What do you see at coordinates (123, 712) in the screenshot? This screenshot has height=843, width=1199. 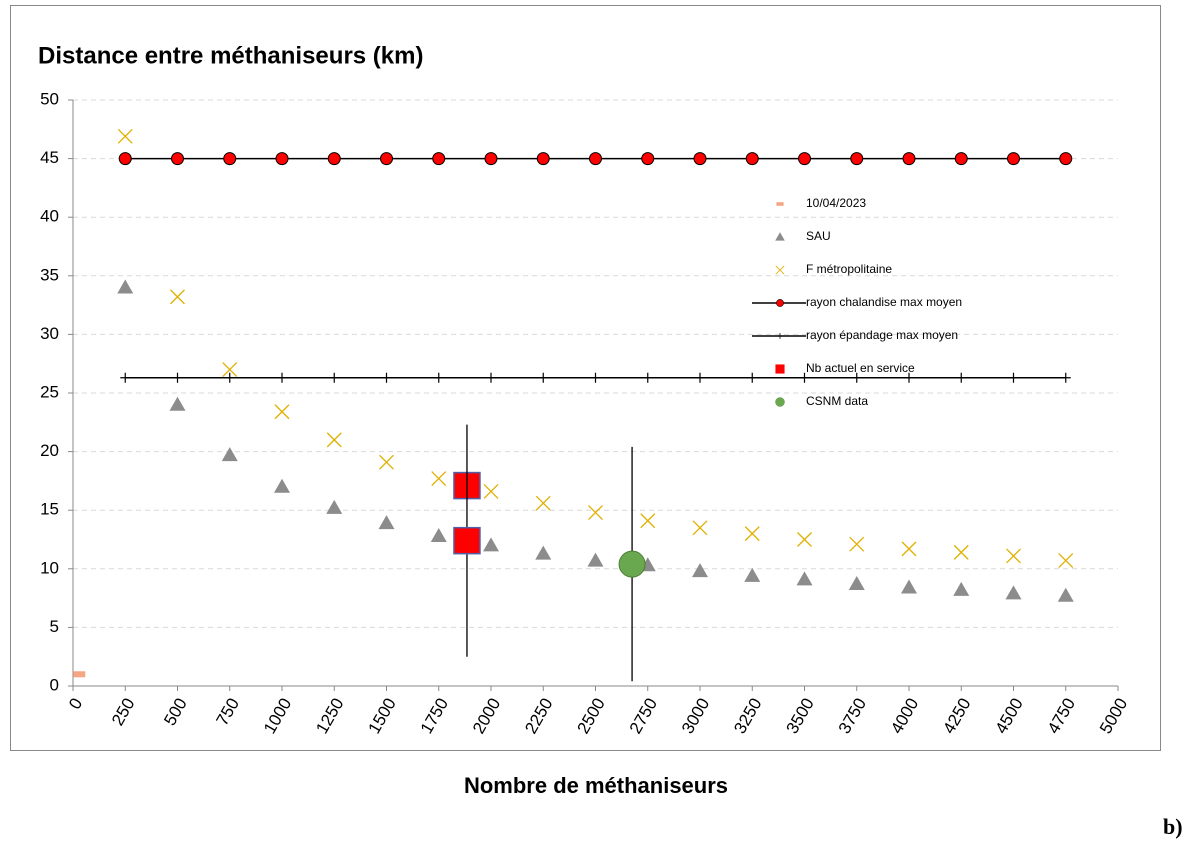 I see `x-tick-label: 250` at bounding box center [123, 712].